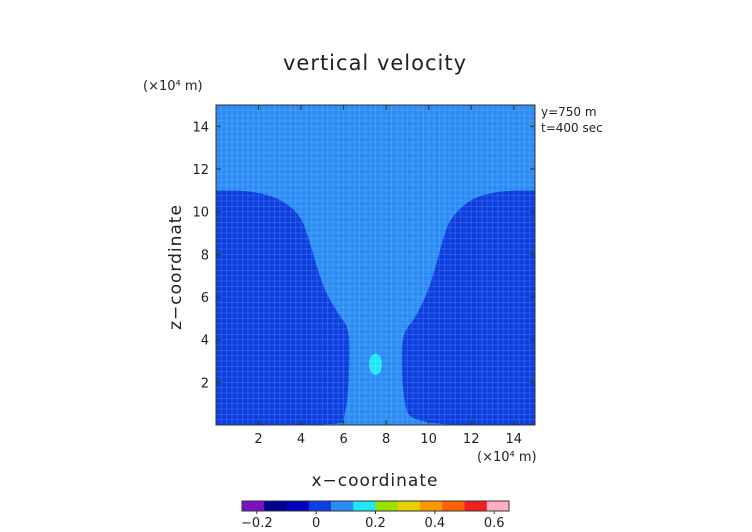  What do you see at coordinates (283, 307) in the screenshot?
I see `left-downdraft-region` at bounding box center [283, 307].